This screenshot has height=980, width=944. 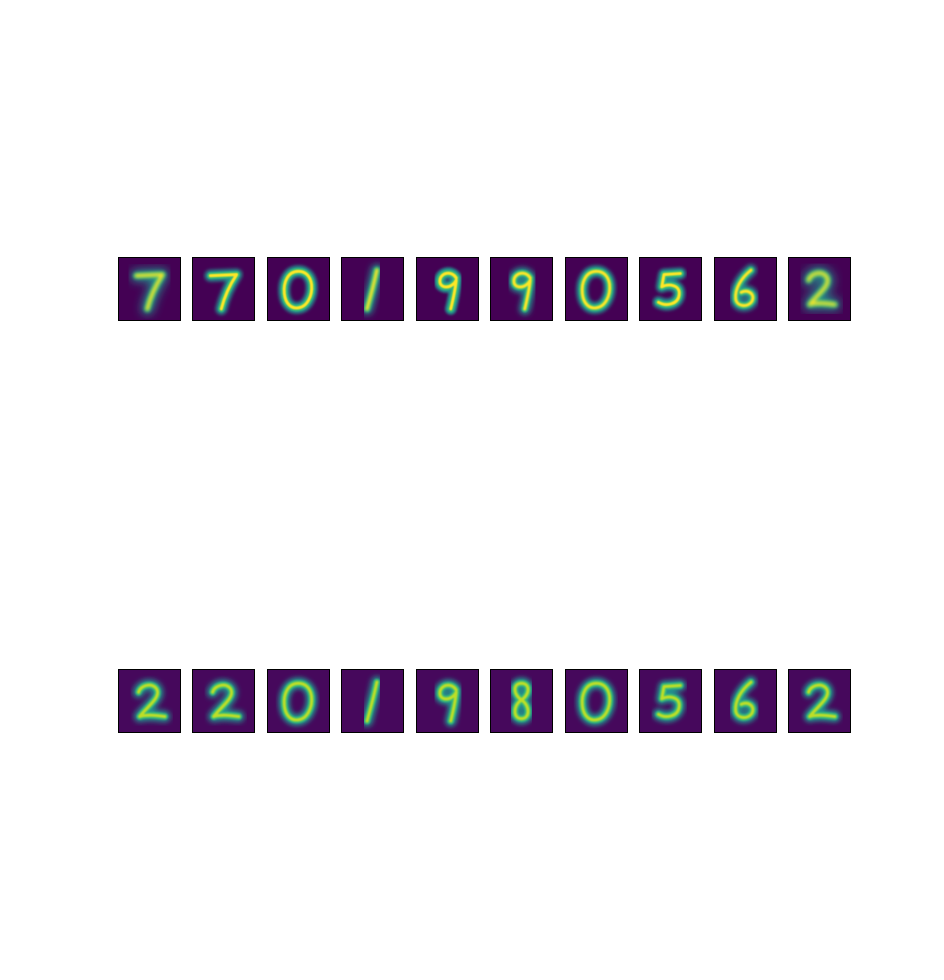 What do you see at coordinates (484, 701) in the screenshot?
I see `reconstructed-digit-row` at bounding box center [484, 701].